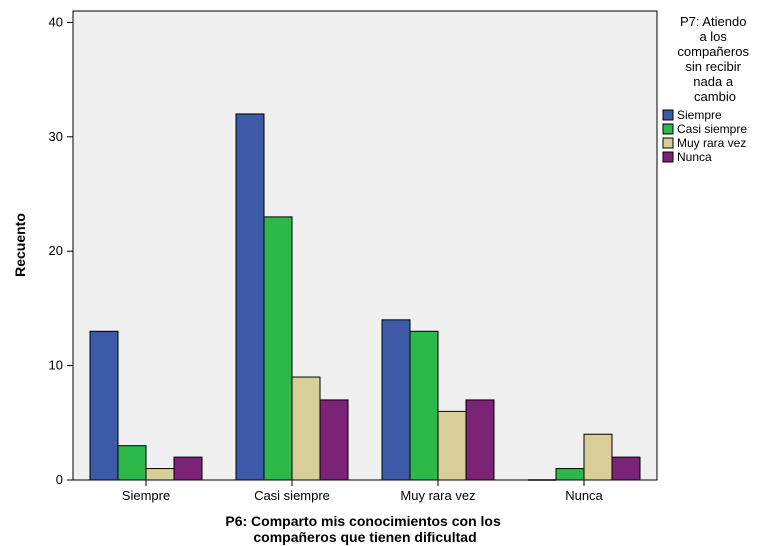 The width and height of the screenshot is (774, 546). I want to click on x-tick-label: Siempre, so click(146, 495).